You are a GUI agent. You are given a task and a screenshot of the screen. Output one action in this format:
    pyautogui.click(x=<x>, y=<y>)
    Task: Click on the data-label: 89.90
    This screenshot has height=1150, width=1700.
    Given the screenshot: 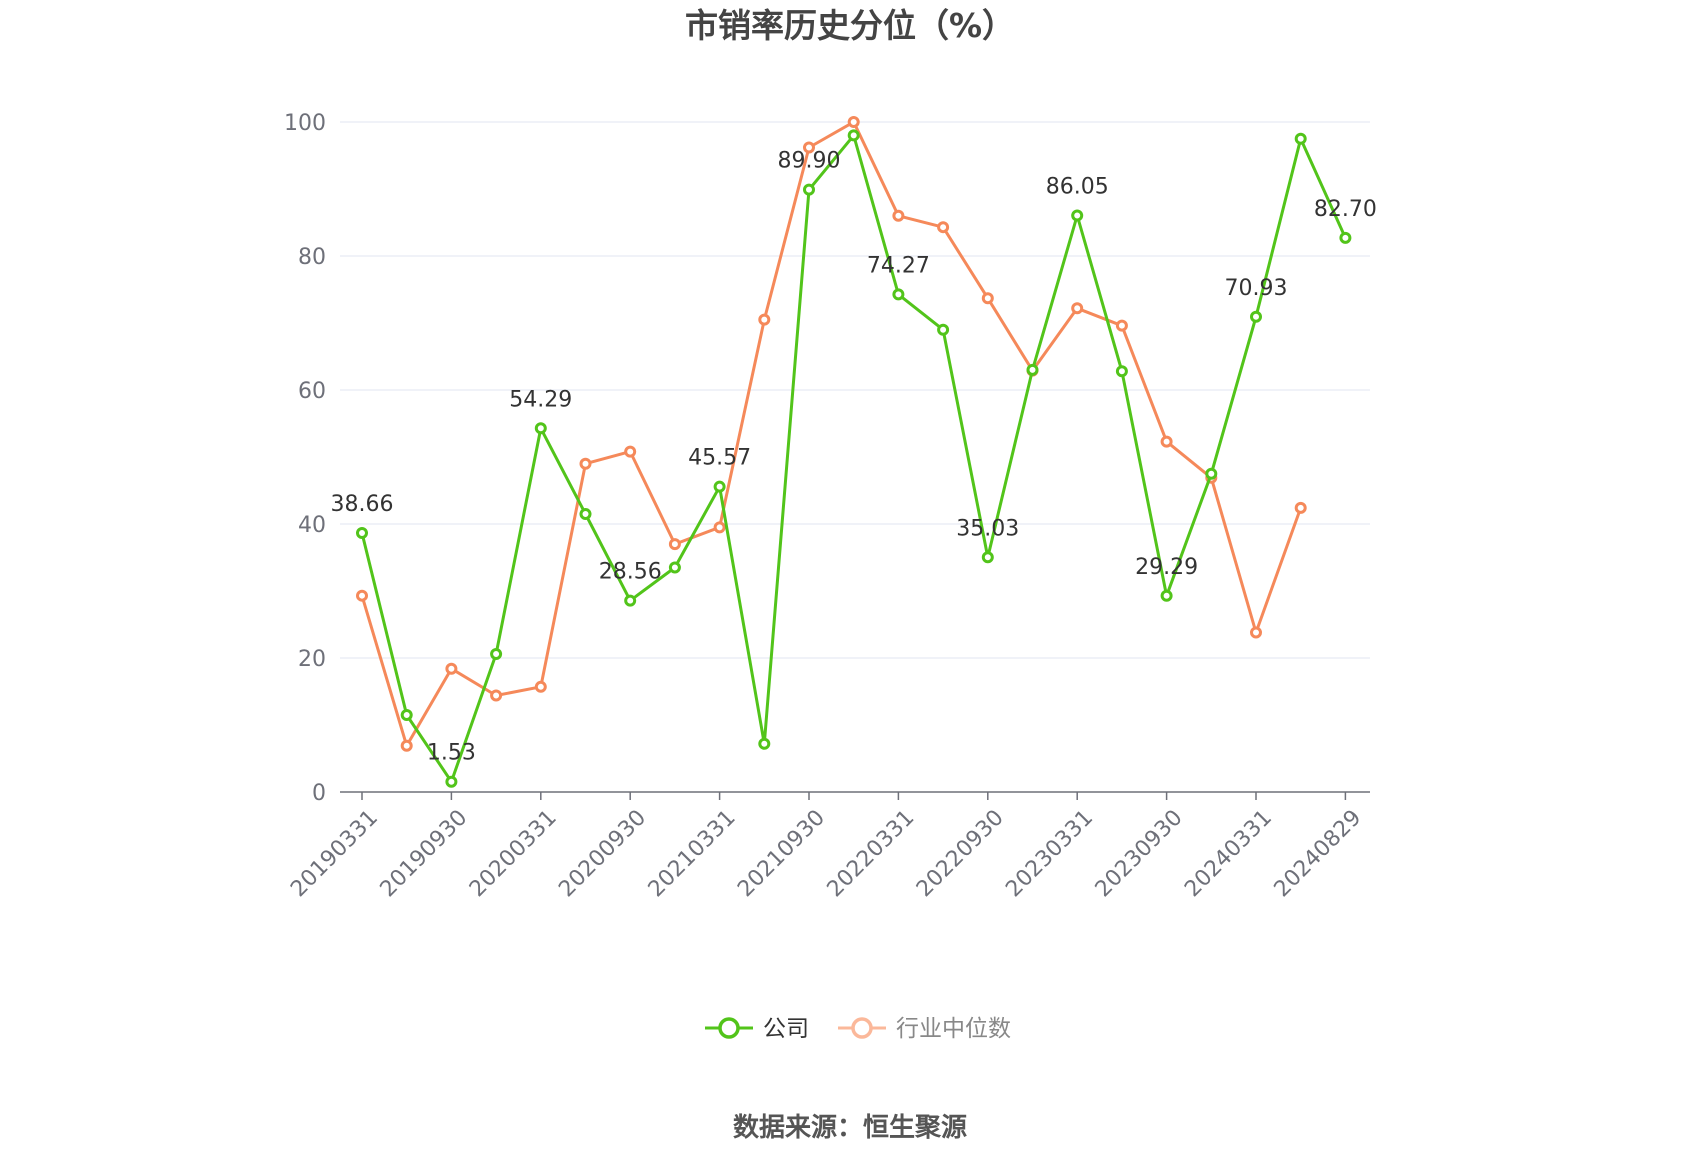 What is the action you would take?
    pyautogui.click(x=809, y=161)
    